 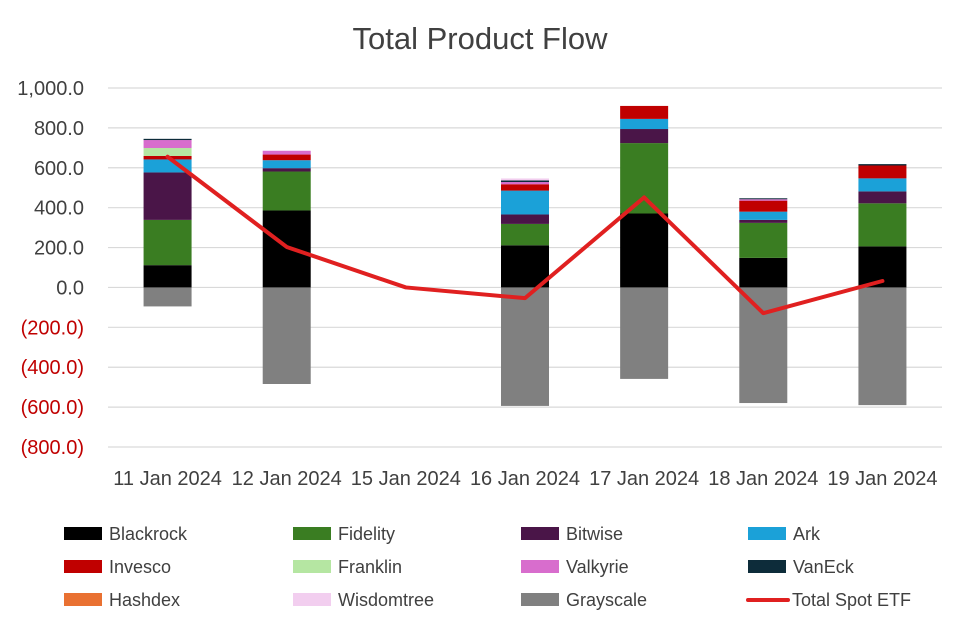 What do you see at coordinates (882, 479) in the screenshot?
I see `x-tick-label: 19 Jan 2024` at bounding box center [882, 479].